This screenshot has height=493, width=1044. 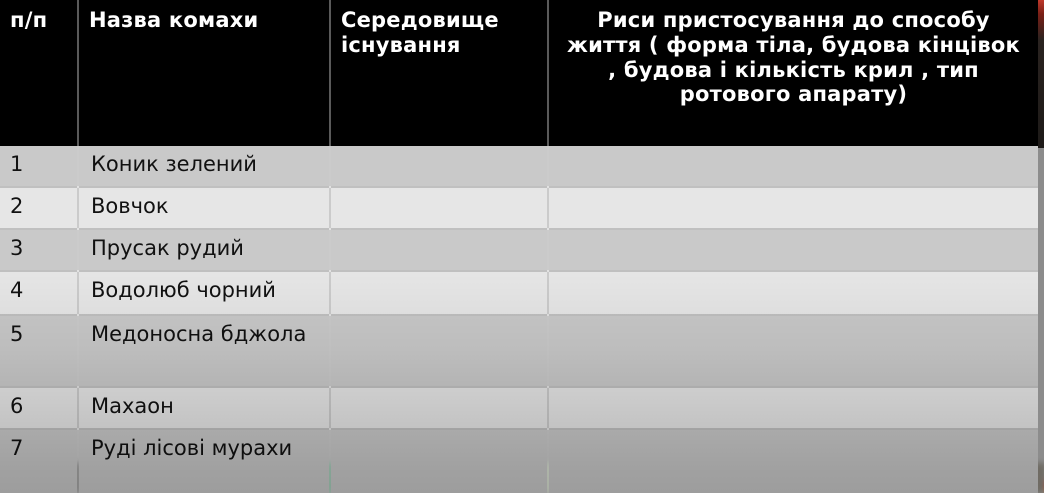 What do you see at coordinates (439, 73) in the screenshot?
I see `column-header-environment: Середовище існування` at bounding box center [439, 73].